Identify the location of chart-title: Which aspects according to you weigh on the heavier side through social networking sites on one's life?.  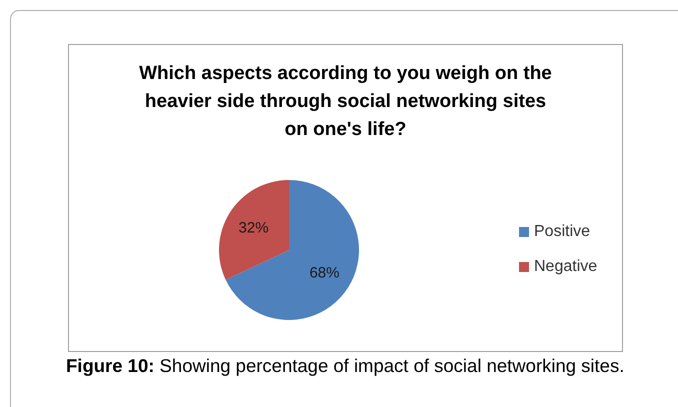
(345, 102).